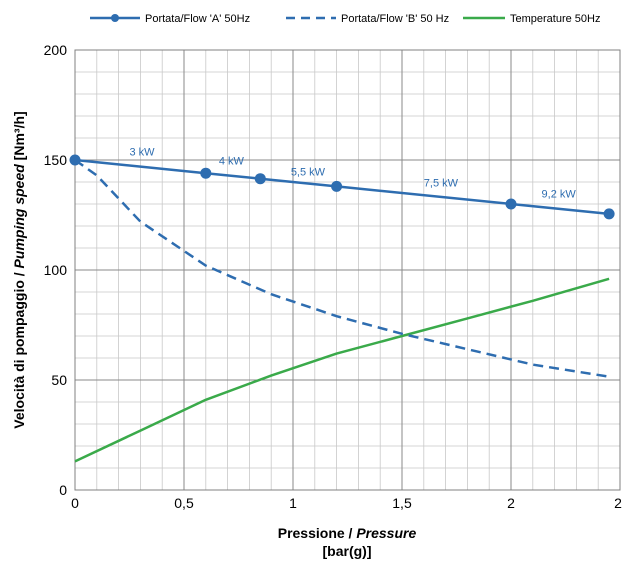 This screenshot has height=562, width=622. I want to click on power-label: 3 kW, so click(143, 153).